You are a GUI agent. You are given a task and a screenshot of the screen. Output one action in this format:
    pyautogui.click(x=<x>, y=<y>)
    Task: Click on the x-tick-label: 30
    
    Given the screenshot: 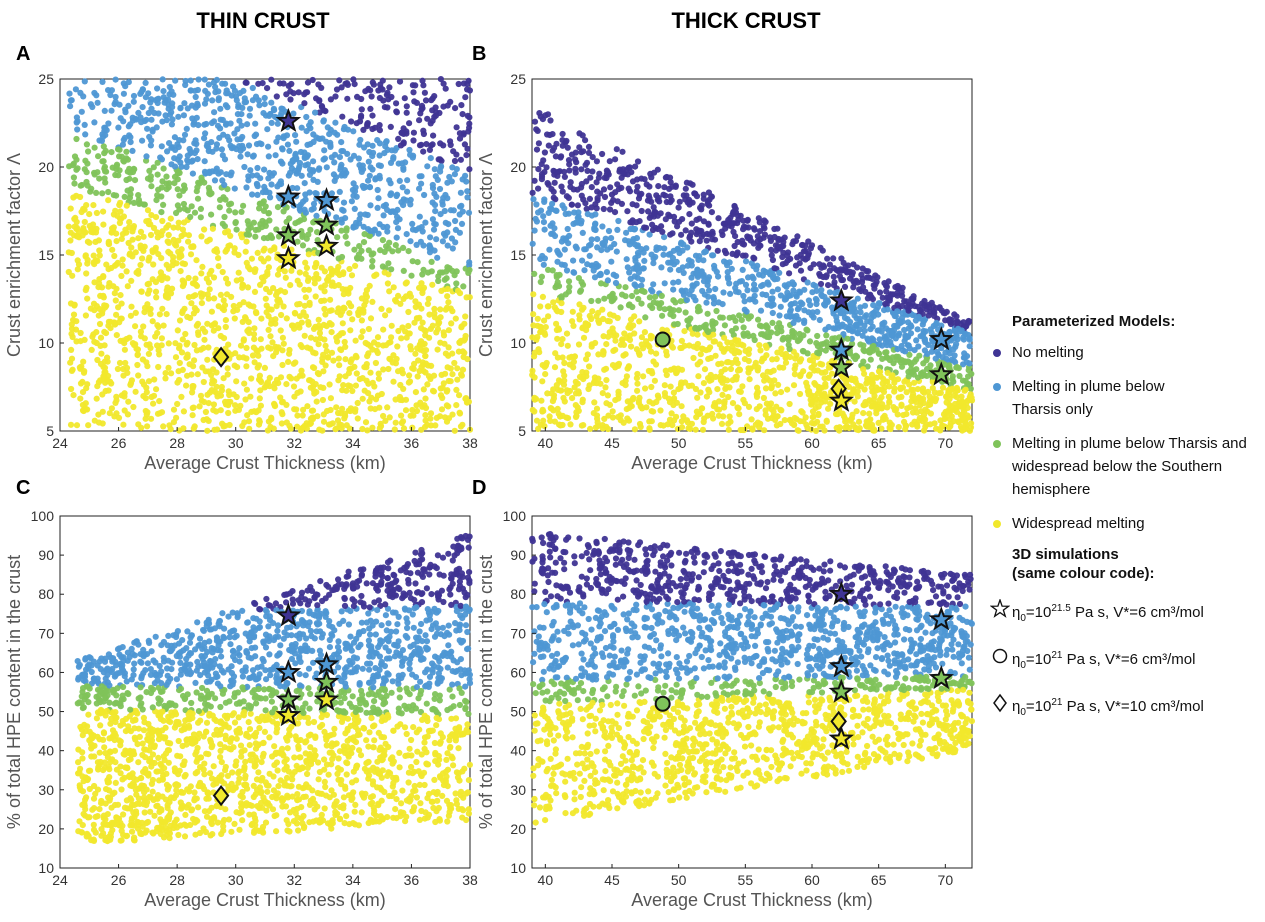 What is the action you would take?
    pyautogui.click(x=236, y=443)
    